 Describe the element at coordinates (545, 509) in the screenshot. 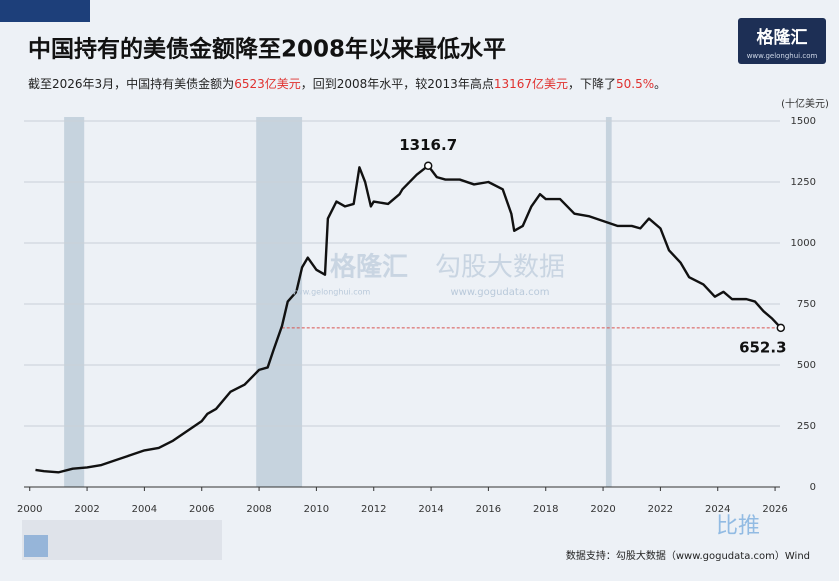

I see `x-tick-label: 2018` at that location.